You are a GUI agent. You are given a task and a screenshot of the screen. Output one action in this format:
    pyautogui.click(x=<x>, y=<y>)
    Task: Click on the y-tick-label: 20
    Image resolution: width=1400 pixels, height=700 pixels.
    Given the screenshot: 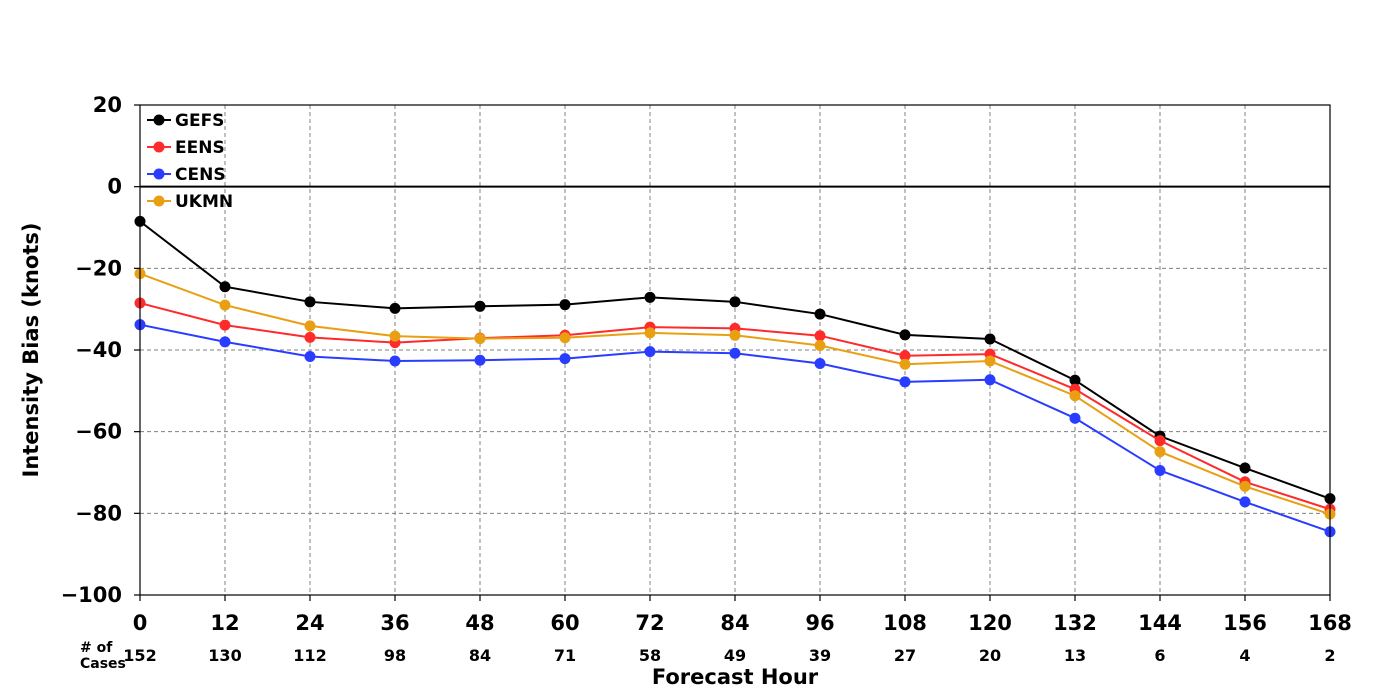 What is the action you would take?
    pyautogui.click(x=107, y=105)
    